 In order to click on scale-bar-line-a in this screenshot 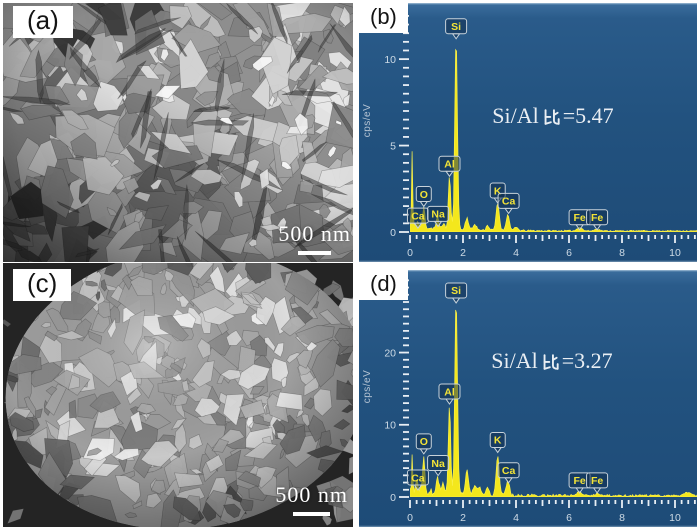, I will do `click(315, 253)`.